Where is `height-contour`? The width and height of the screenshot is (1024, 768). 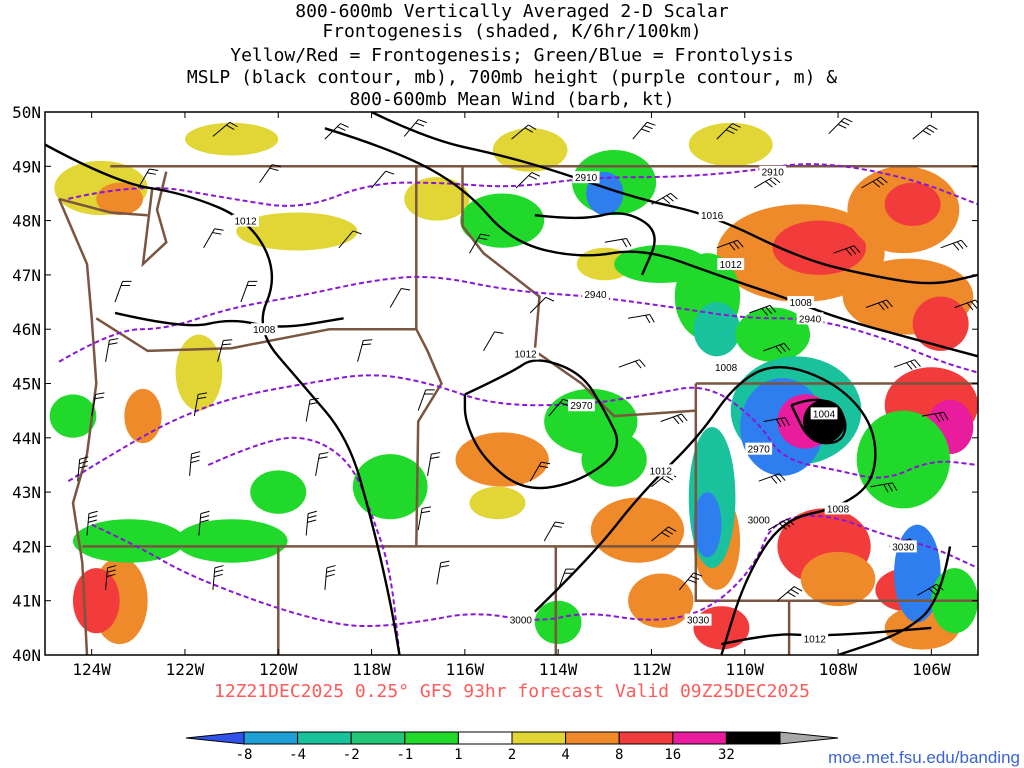 height-contour is located at coordinates (304, 545).